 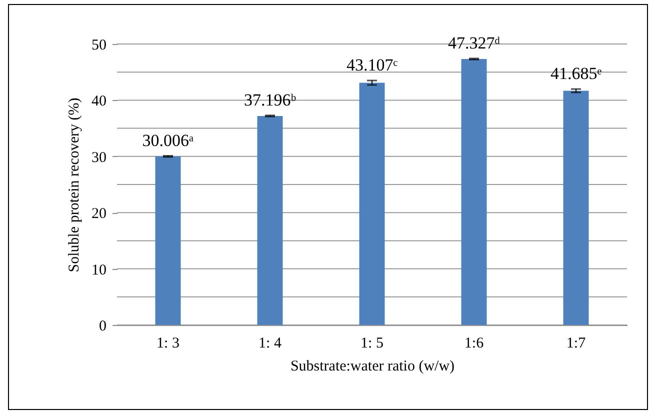 What do you see at coordinates (270, 100) in the screenshot?
I see `data-label: 37.196ᵇ` at bounding box center [270, 100].